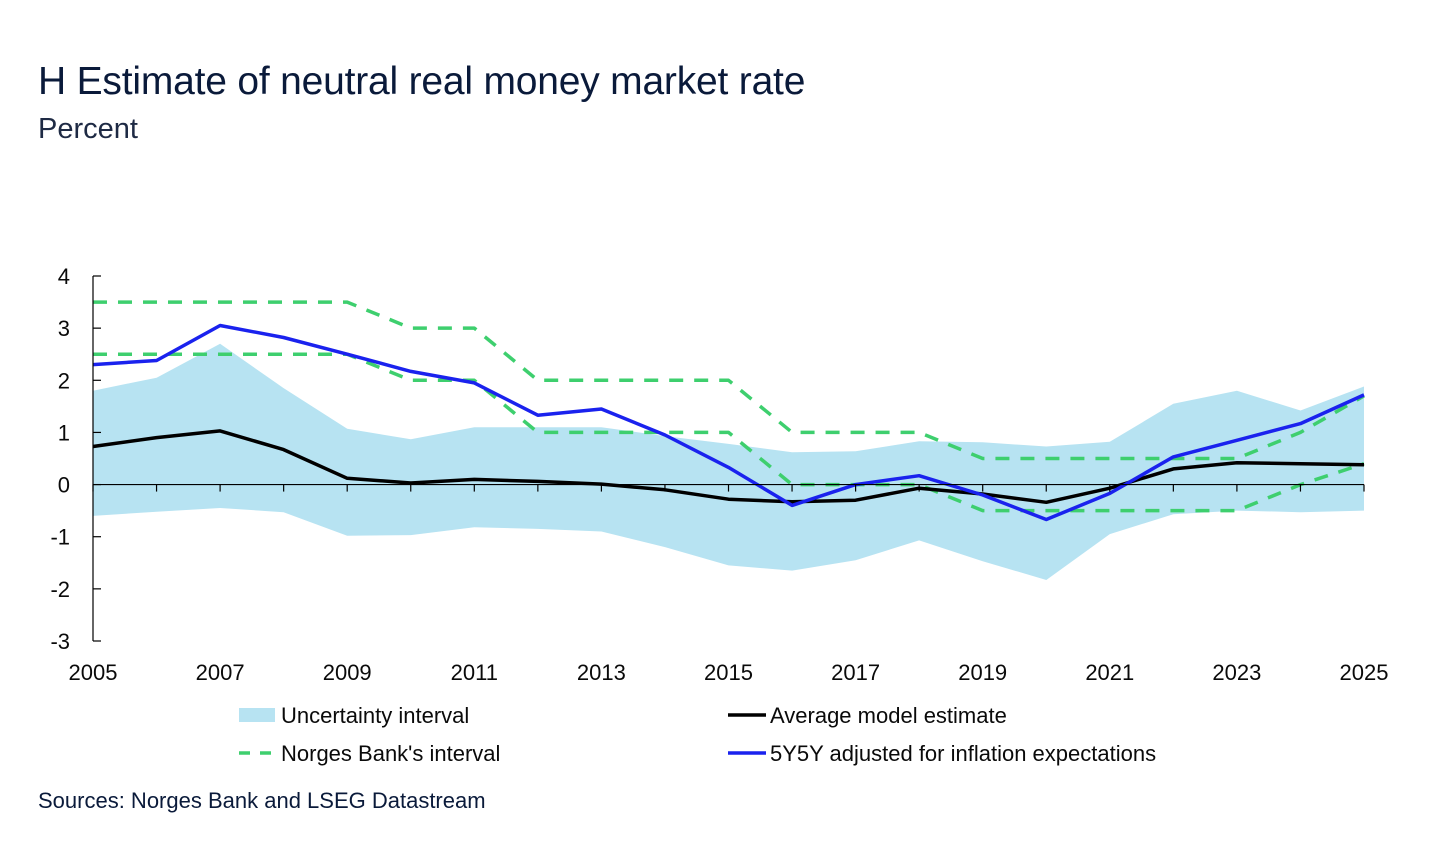 This screenshot has width=1445, height=851. Describe the element at coordinates (64, 328) in the screenshot. I see `y-tick-label: 3` at that location.